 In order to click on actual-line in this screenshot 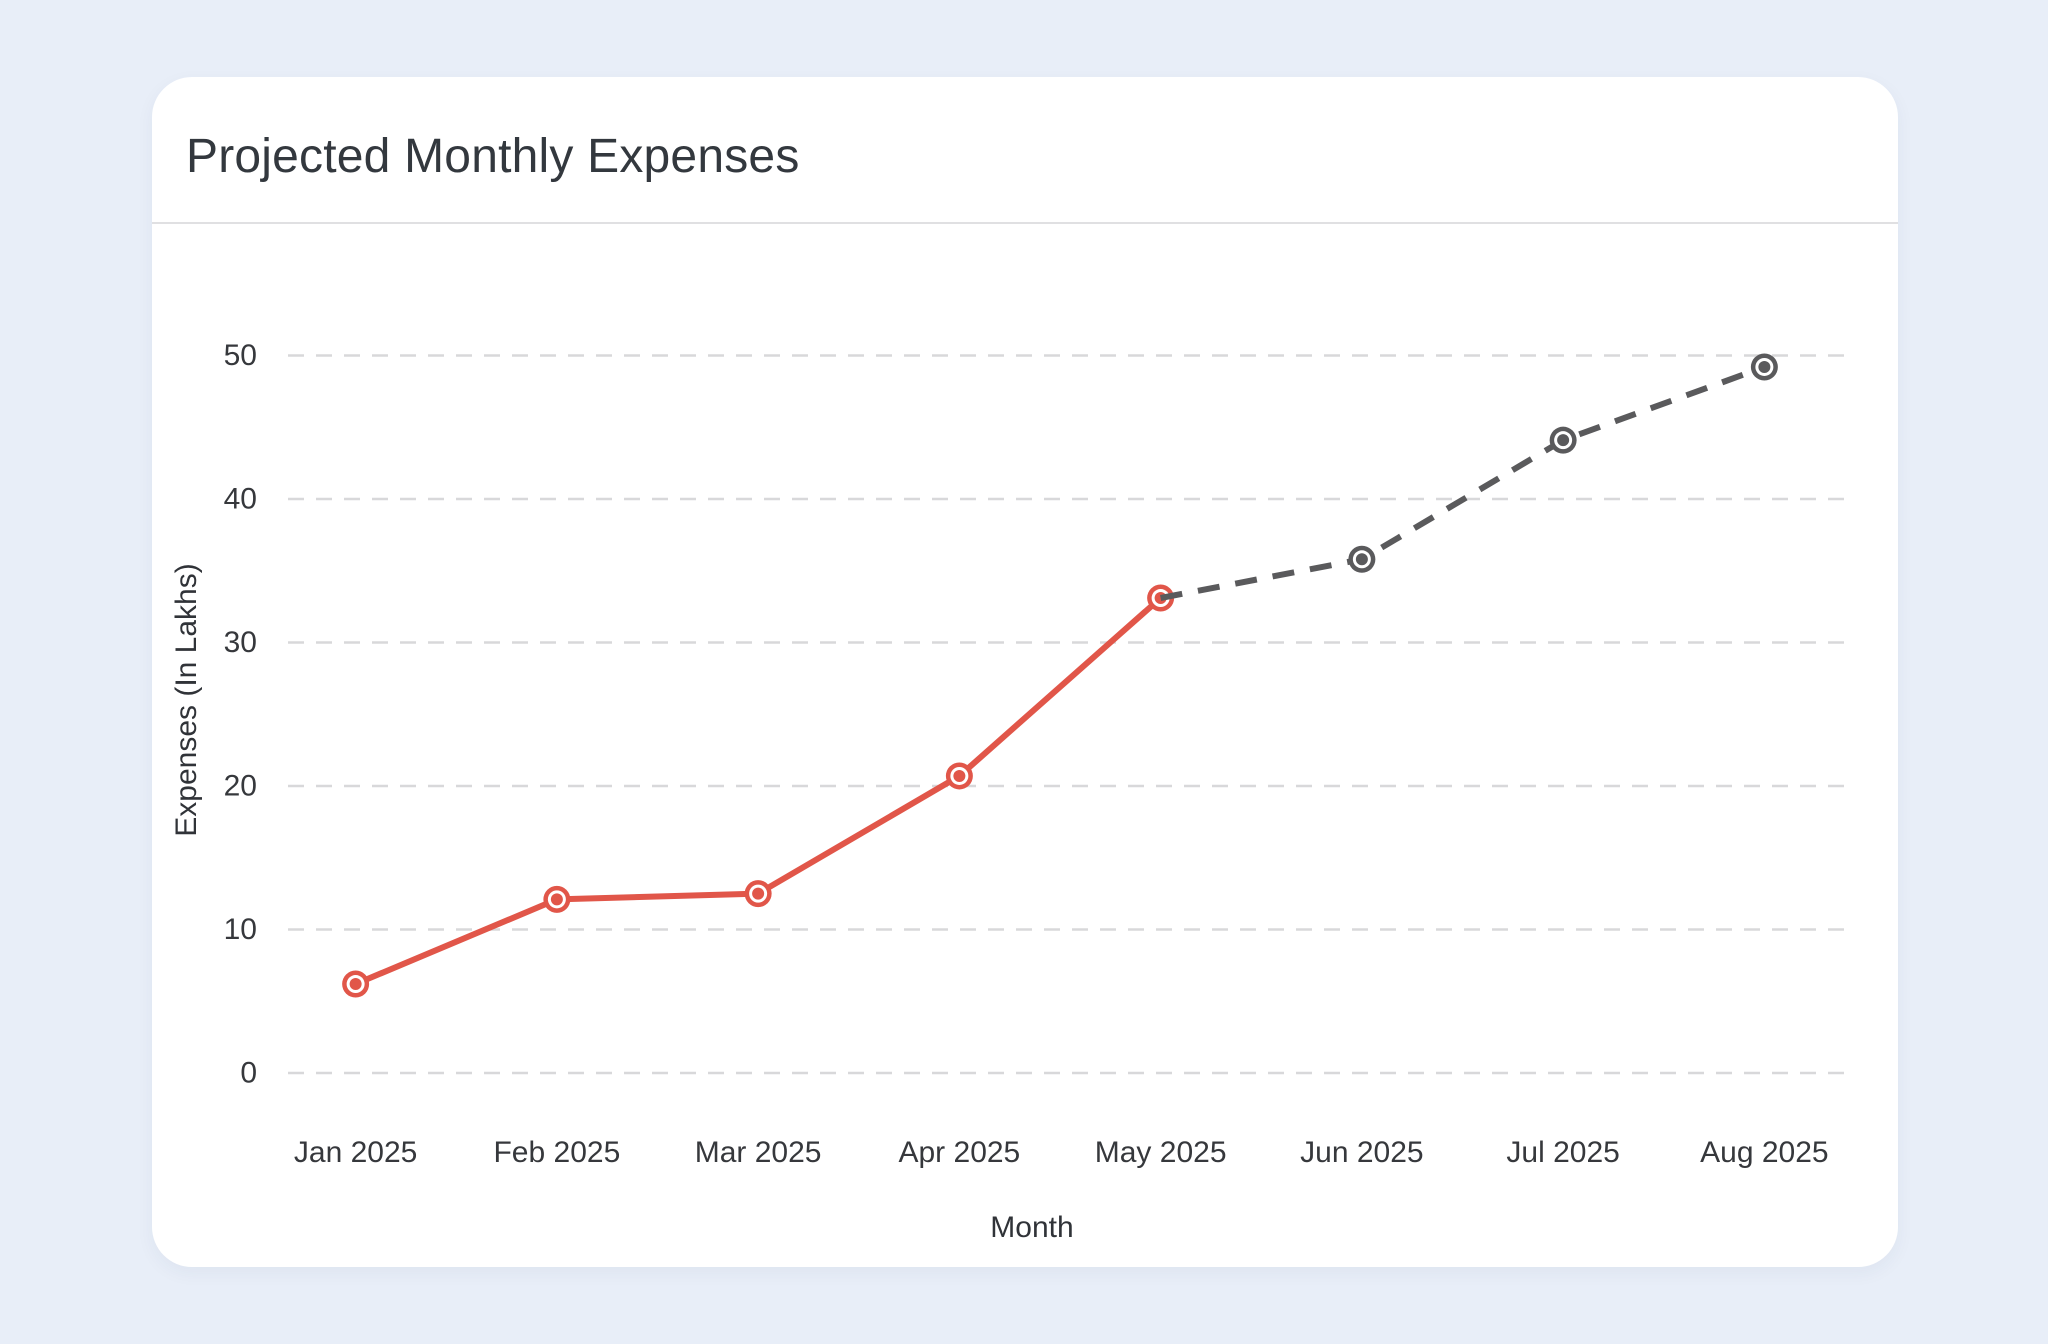, I will do `click(758, 791)`.